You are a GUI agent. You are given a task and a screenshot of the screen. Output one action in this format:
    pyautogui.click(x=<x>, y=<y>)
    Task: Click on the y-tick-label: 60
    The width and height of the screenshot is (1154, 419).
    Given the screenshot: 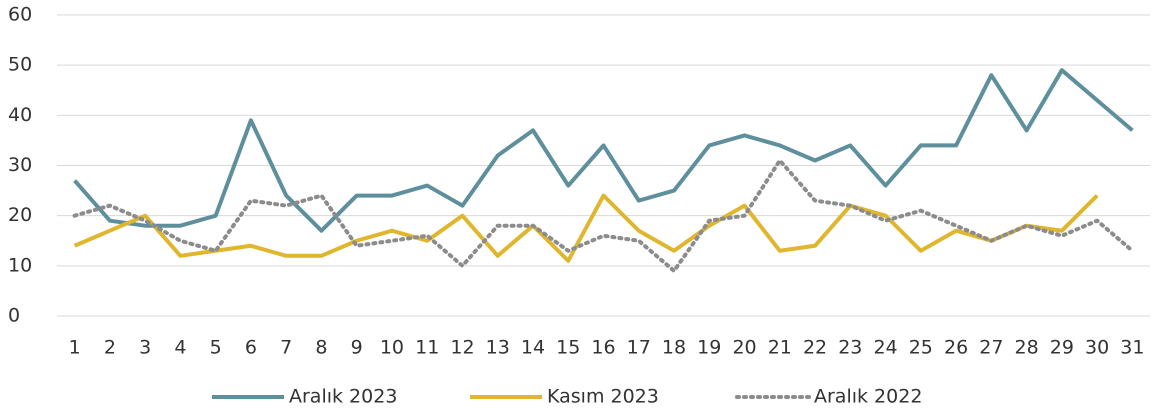 What is the action you would take?
    pyautogui.click(x=20, y=15)
    